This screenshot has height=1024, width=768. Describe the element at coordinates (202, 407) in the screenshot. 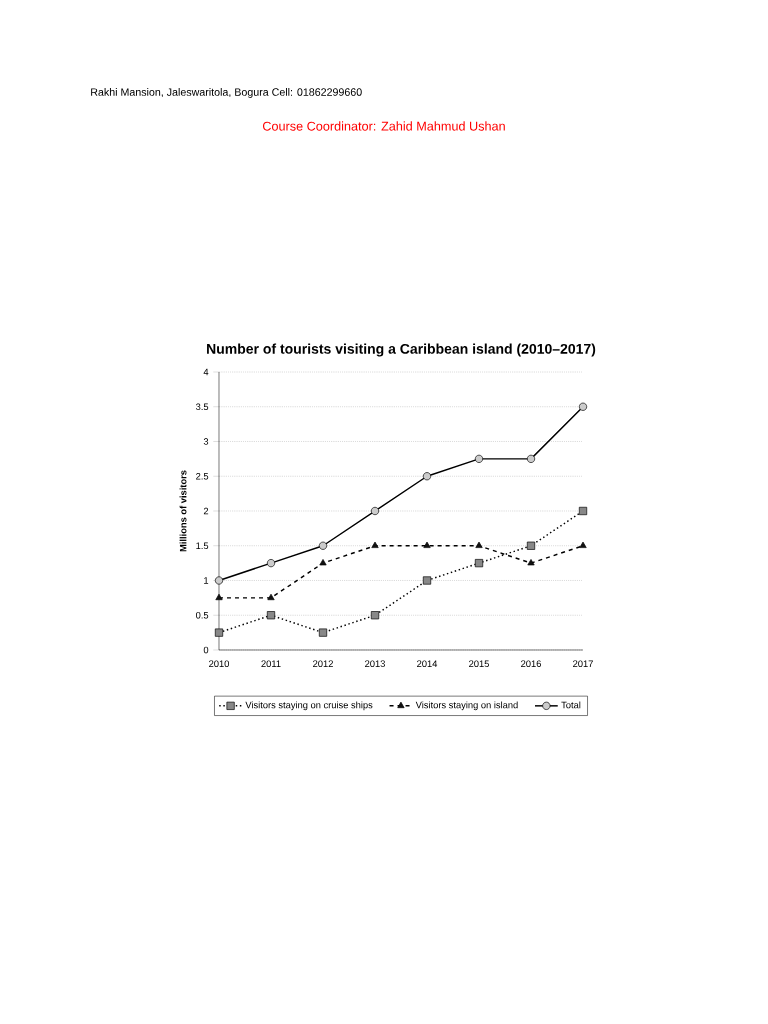

I see `y-tick-label: 3.5` at that location.